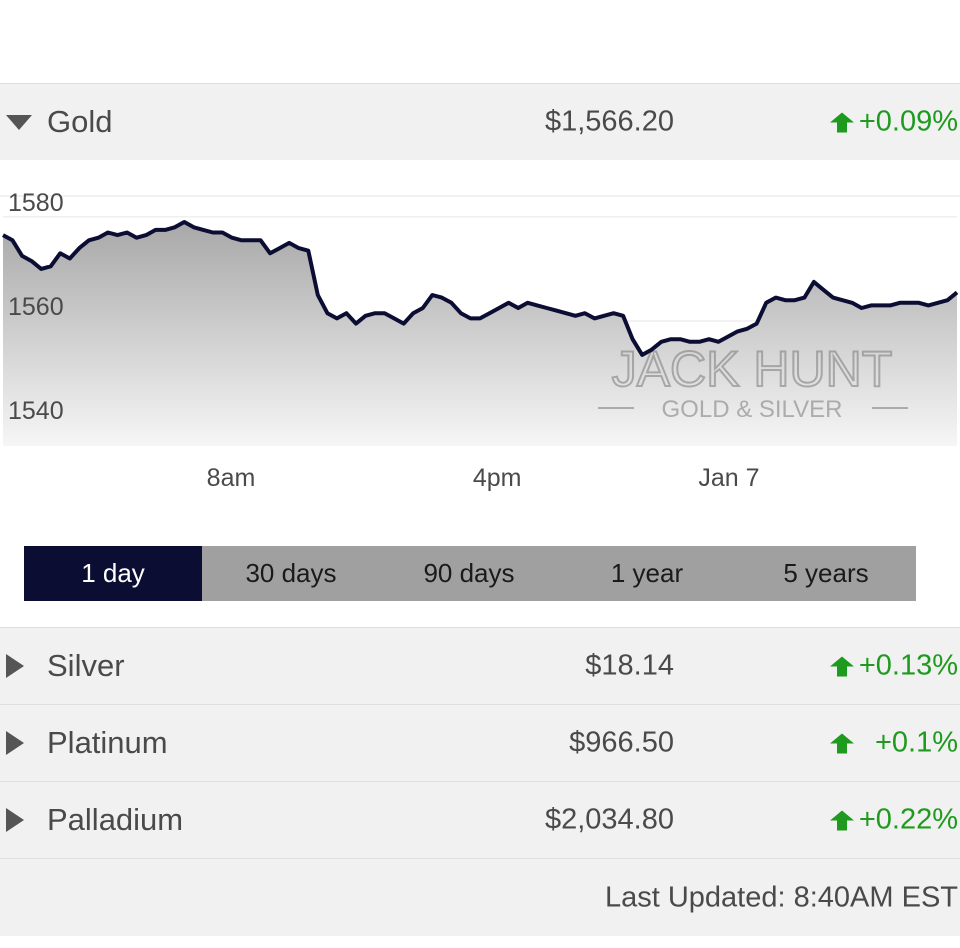  I want to click on last-updated-bar: Last Updated: 8:40AM EST, so click(480, 897).